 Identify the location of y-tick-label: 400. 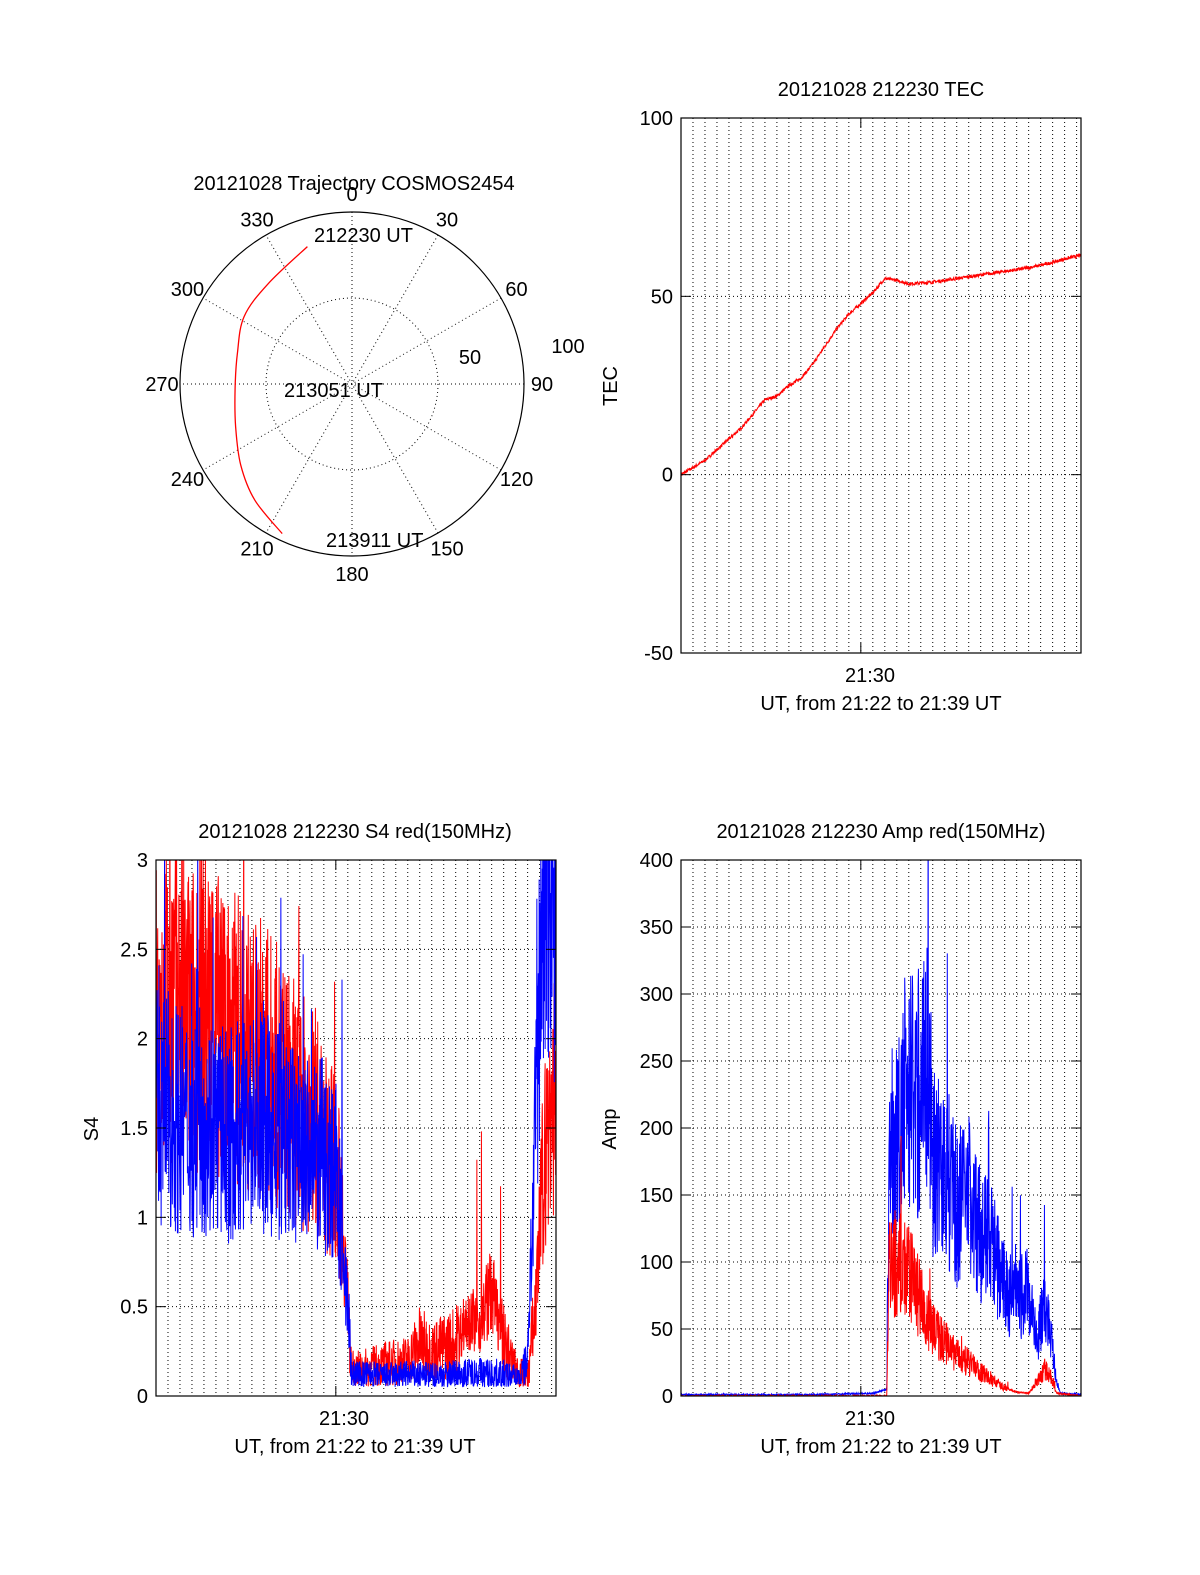
(656, 861).